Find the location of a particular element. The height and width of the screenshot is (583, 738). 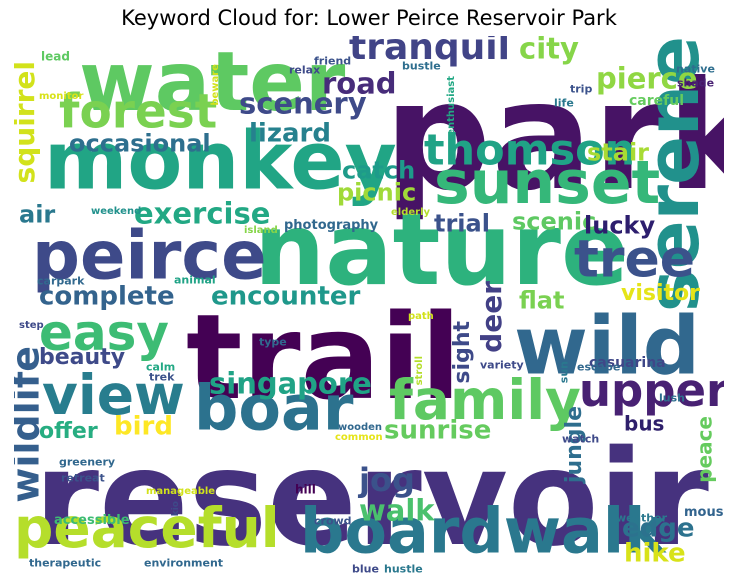

word-singapore: singapore is located at coordinates (290, 384).